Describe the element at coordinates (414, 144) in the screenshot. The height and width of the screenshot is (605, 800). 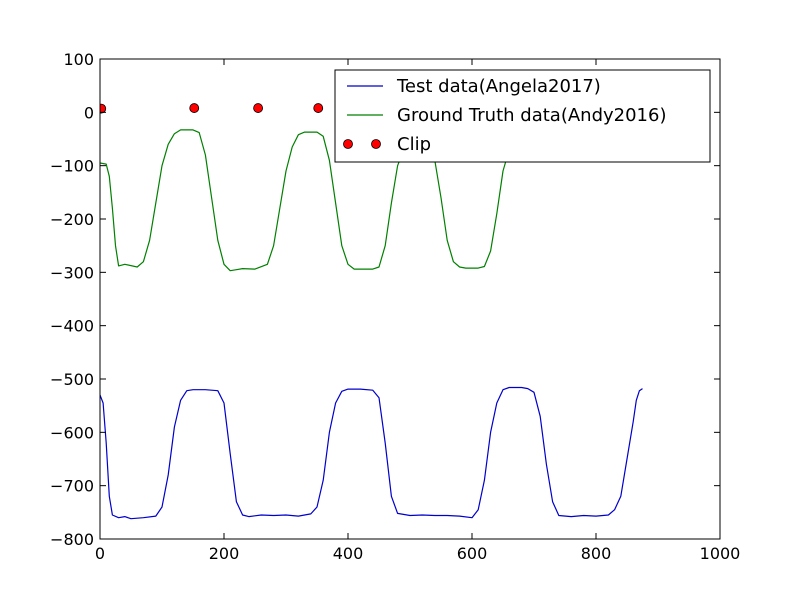
I see `legend-label-clip: Clip` at that location.